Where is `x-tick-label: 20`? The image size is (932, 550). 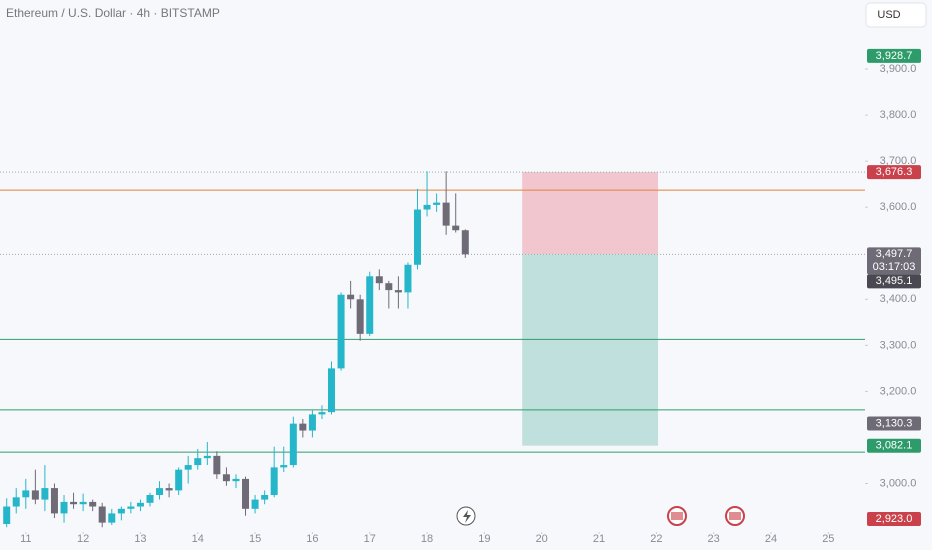 x-tick-label: 20 is located at coordinates (542, 539).